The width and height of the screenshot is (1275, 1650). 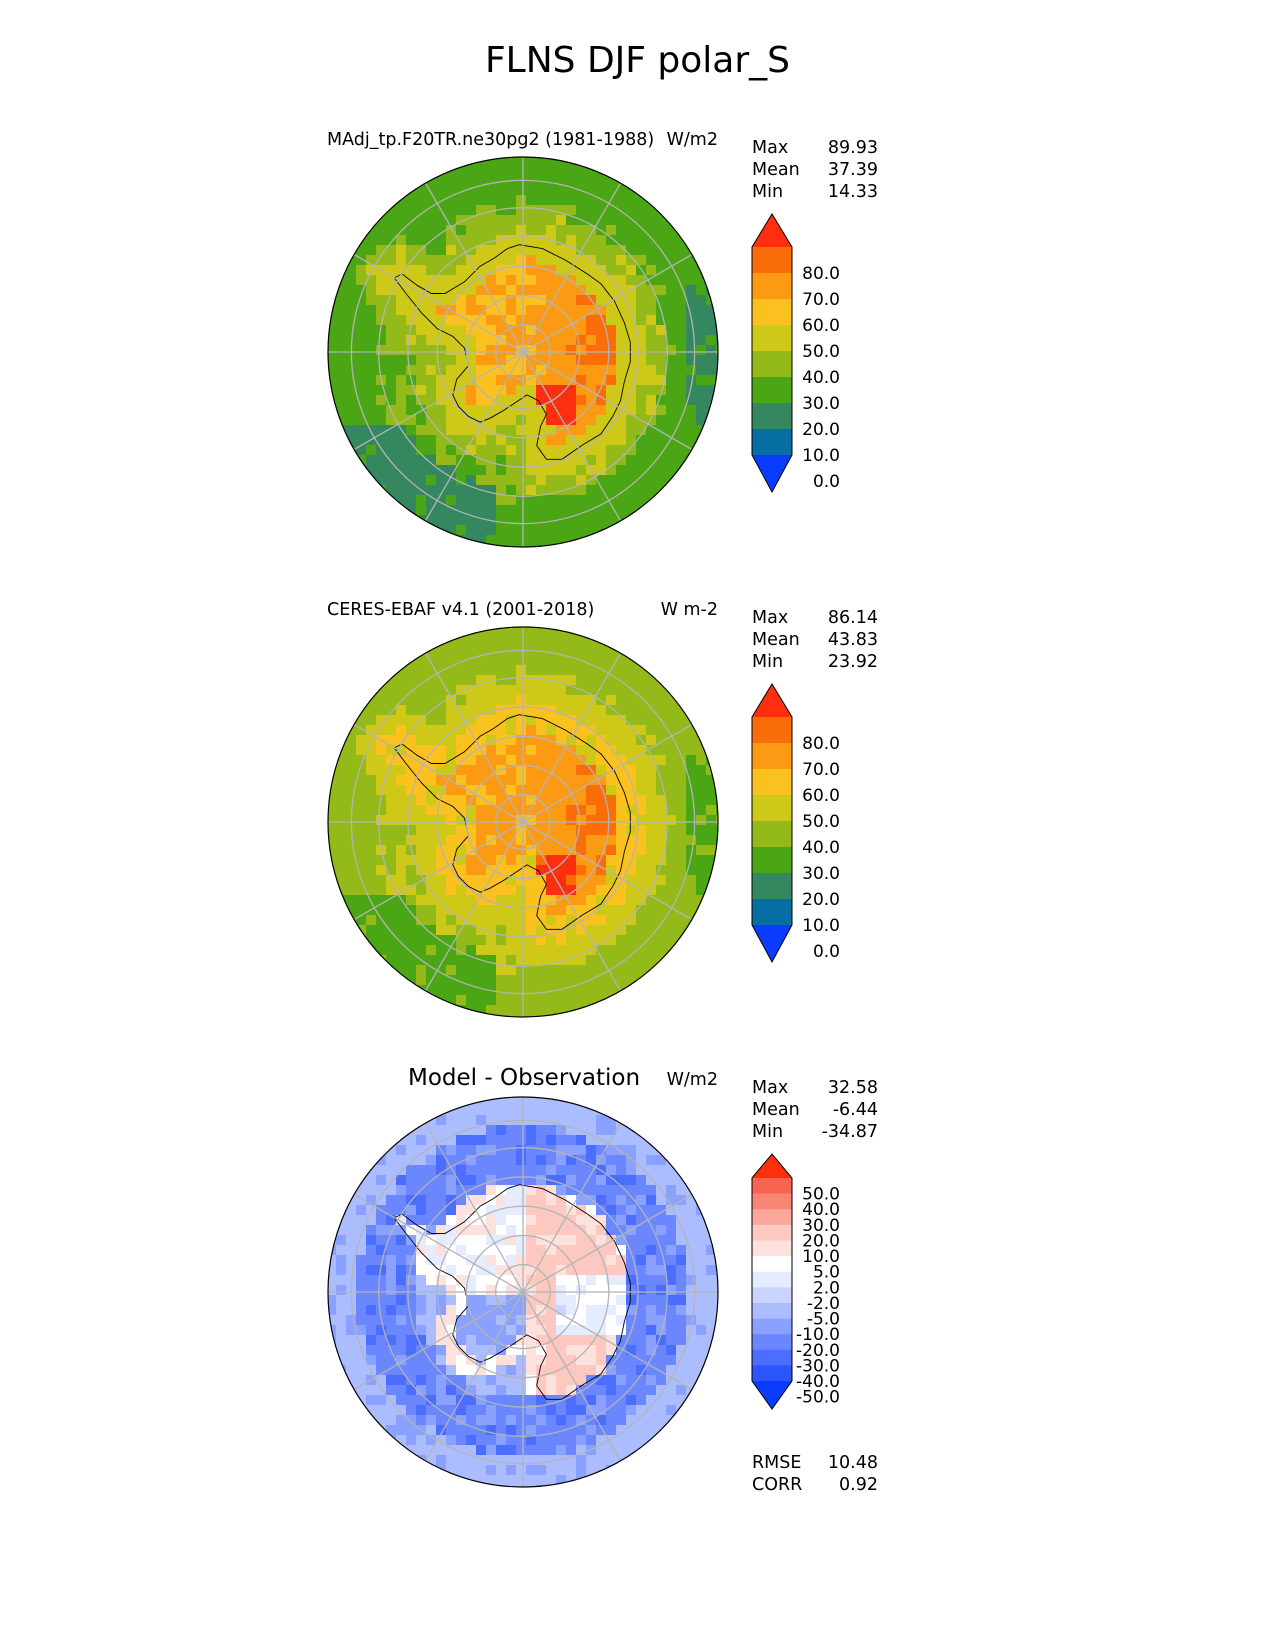 I want to click on stat-value: 10.48, so click(x=852, y=1463).